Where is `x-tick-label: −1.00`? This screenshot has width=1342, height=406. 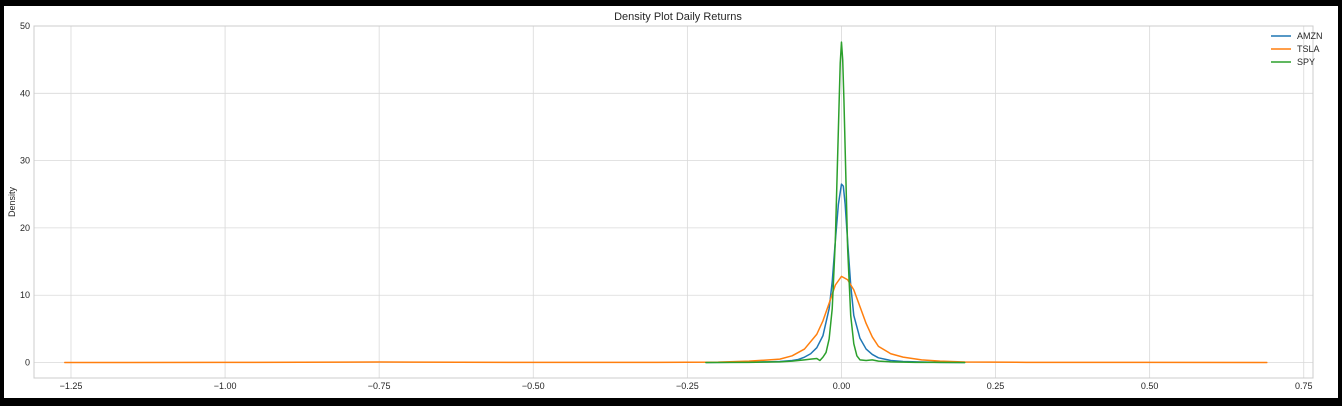
x-tick-label: −1.00 is located at coordinates (225, 386).